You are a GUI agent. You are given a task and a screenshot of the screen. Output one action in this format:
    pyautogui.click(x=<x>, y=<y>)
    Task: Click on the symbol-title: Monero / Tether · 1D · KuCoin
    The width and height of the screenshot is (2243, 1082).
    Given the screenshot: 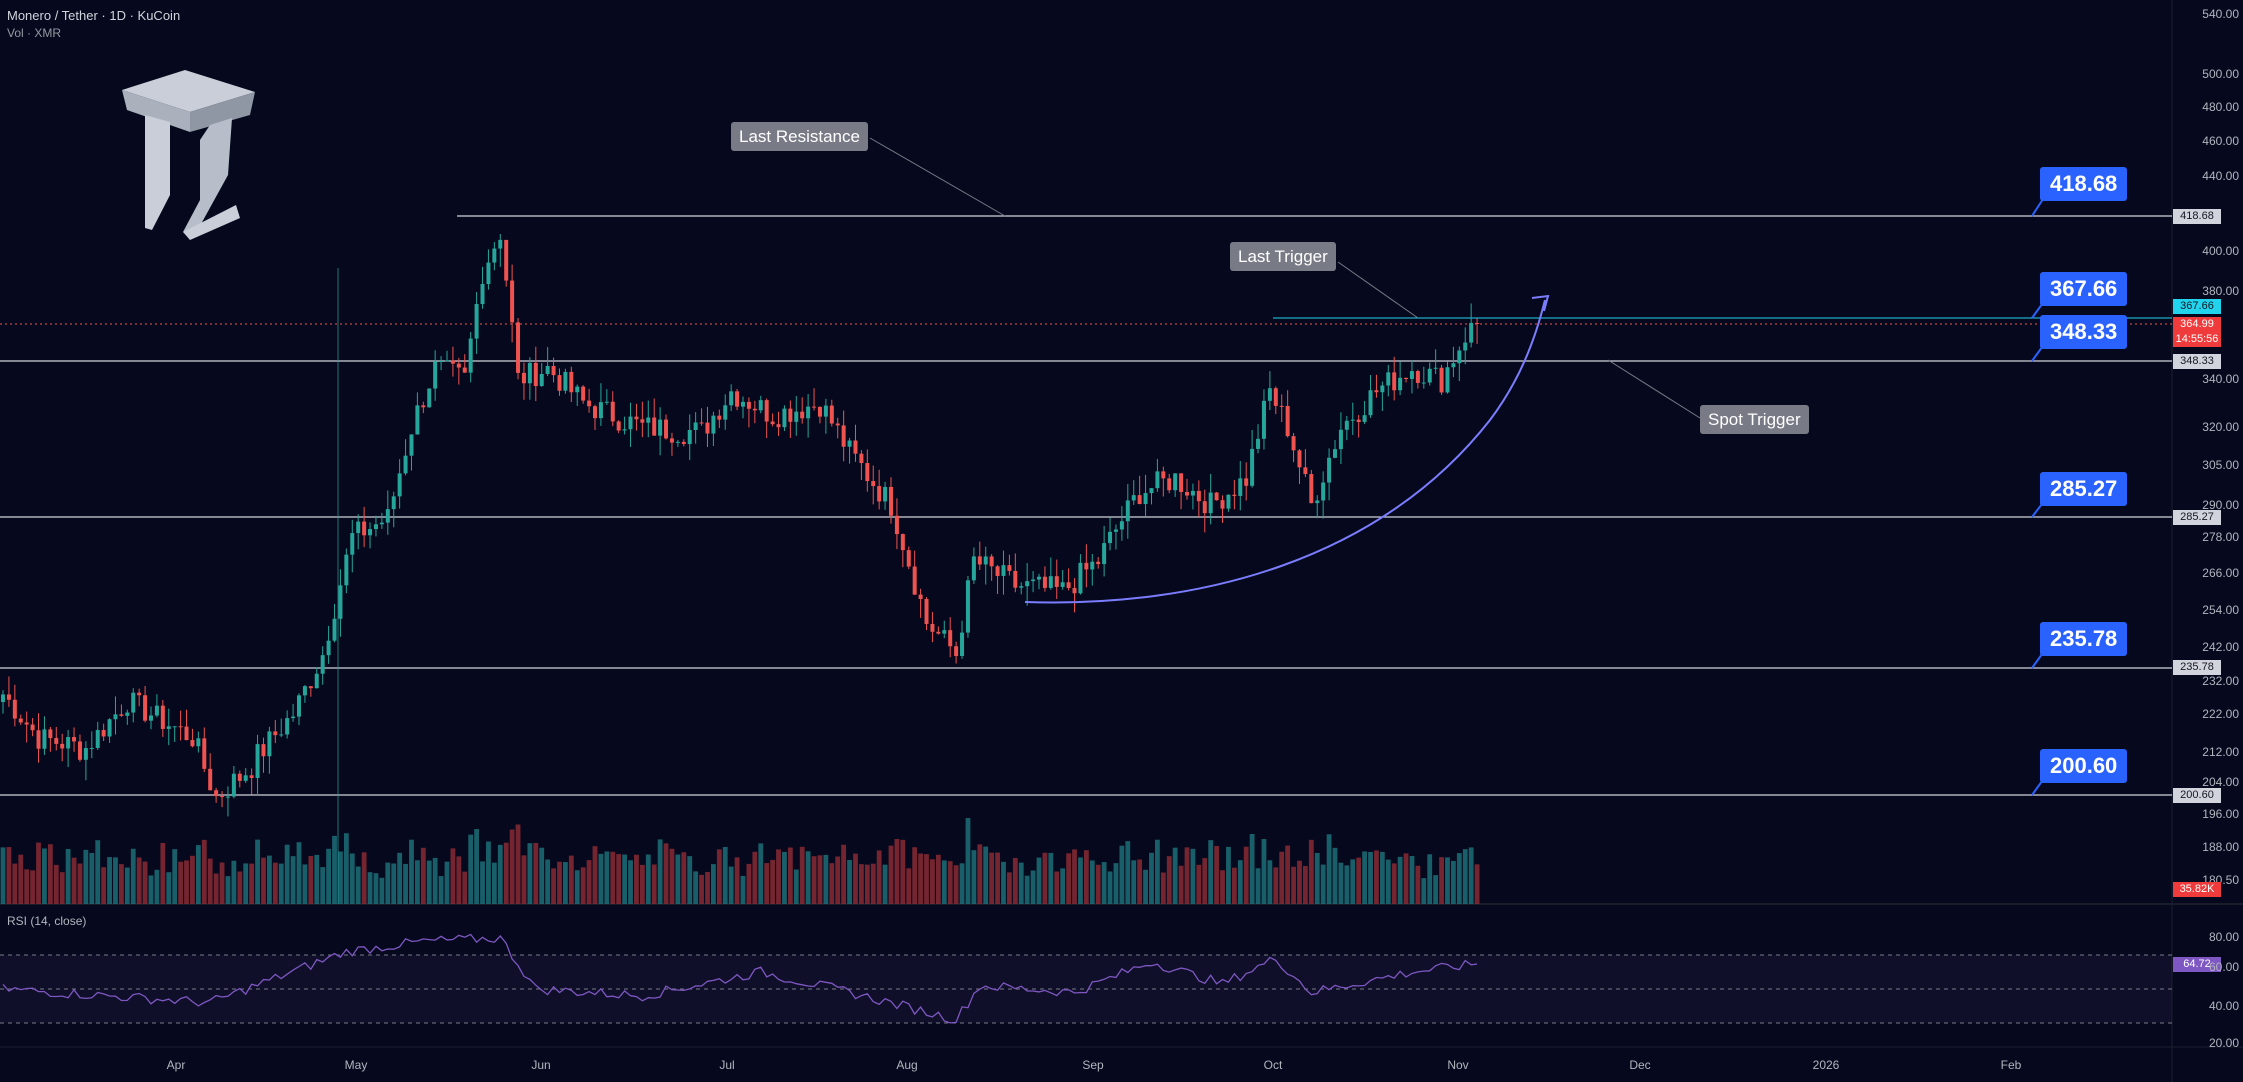 What is the action you would take?
    pyautogui.click(x=94, y=15)
    